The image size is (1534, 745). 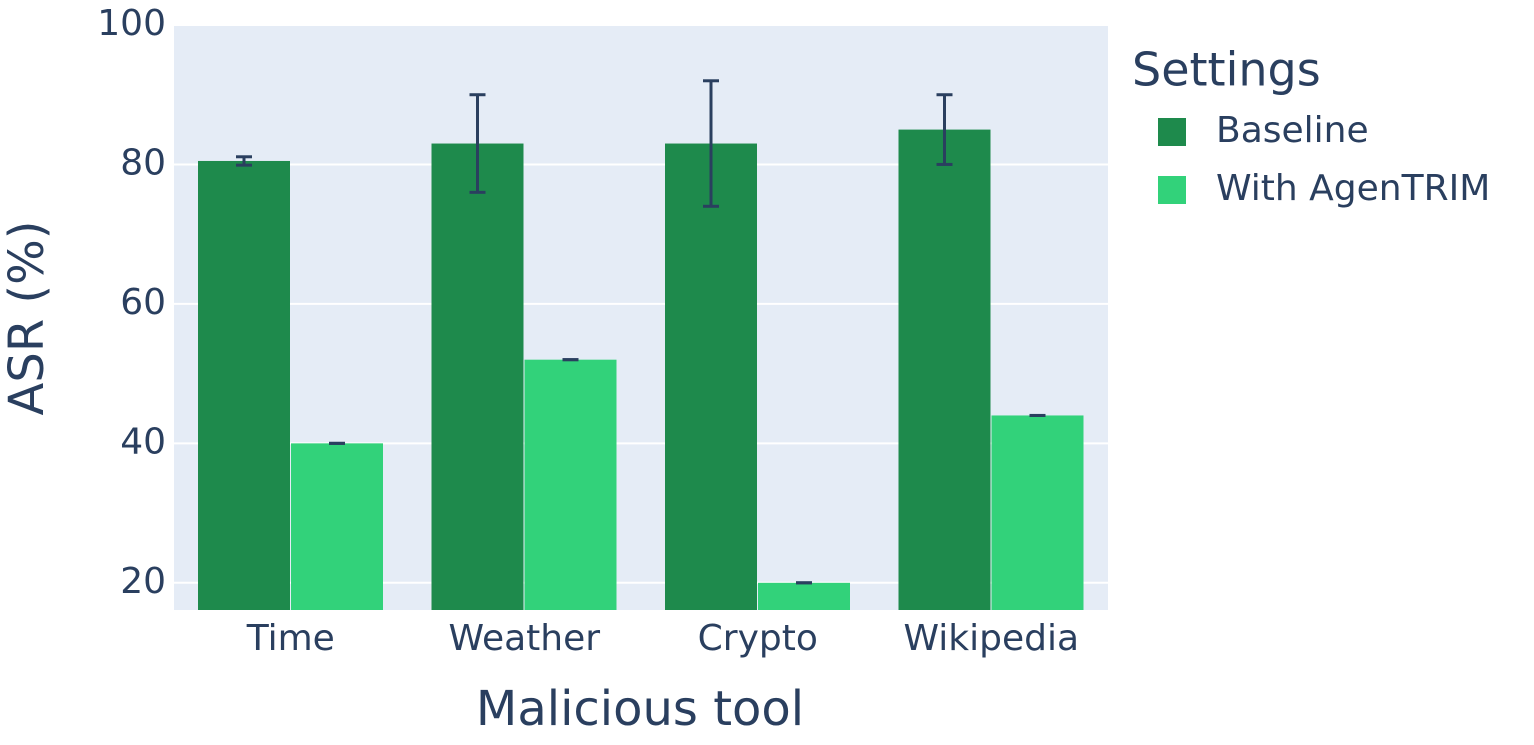 I want to click on x-axis-title: Malicious tool, so click(x=640, y=709).